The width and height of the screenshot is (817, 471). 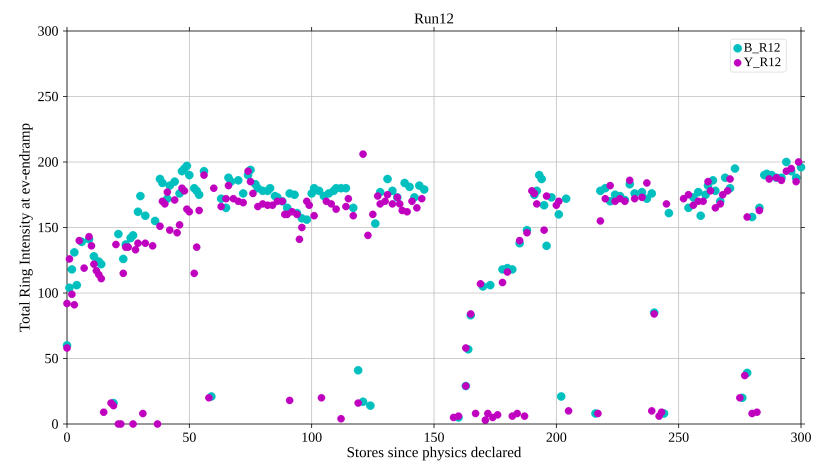 I want to click on x-tick-label: 100, so click(x=312, y=437).